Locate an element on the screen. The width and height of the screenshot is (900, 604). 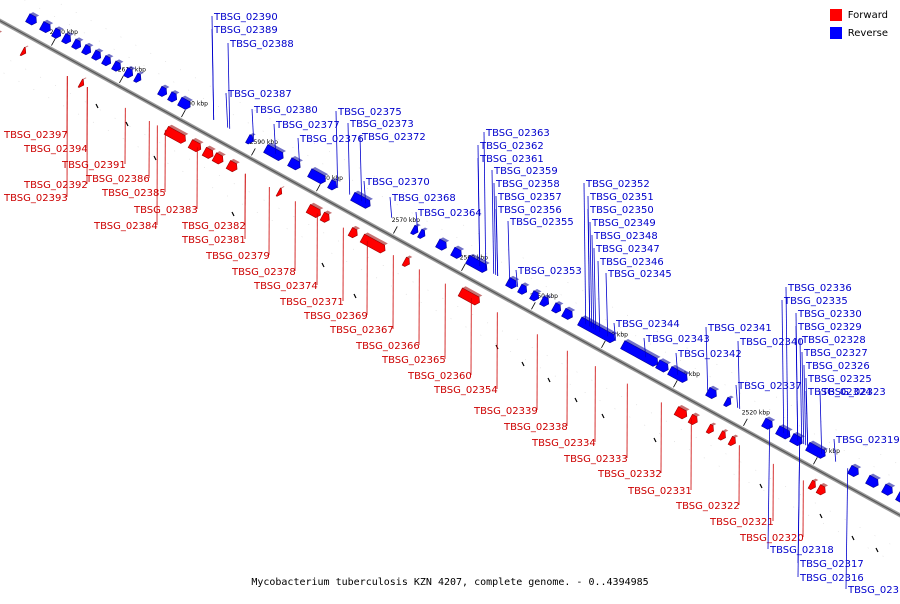
gene-label: TBSG_02387 is located at coordinates (259, 94).